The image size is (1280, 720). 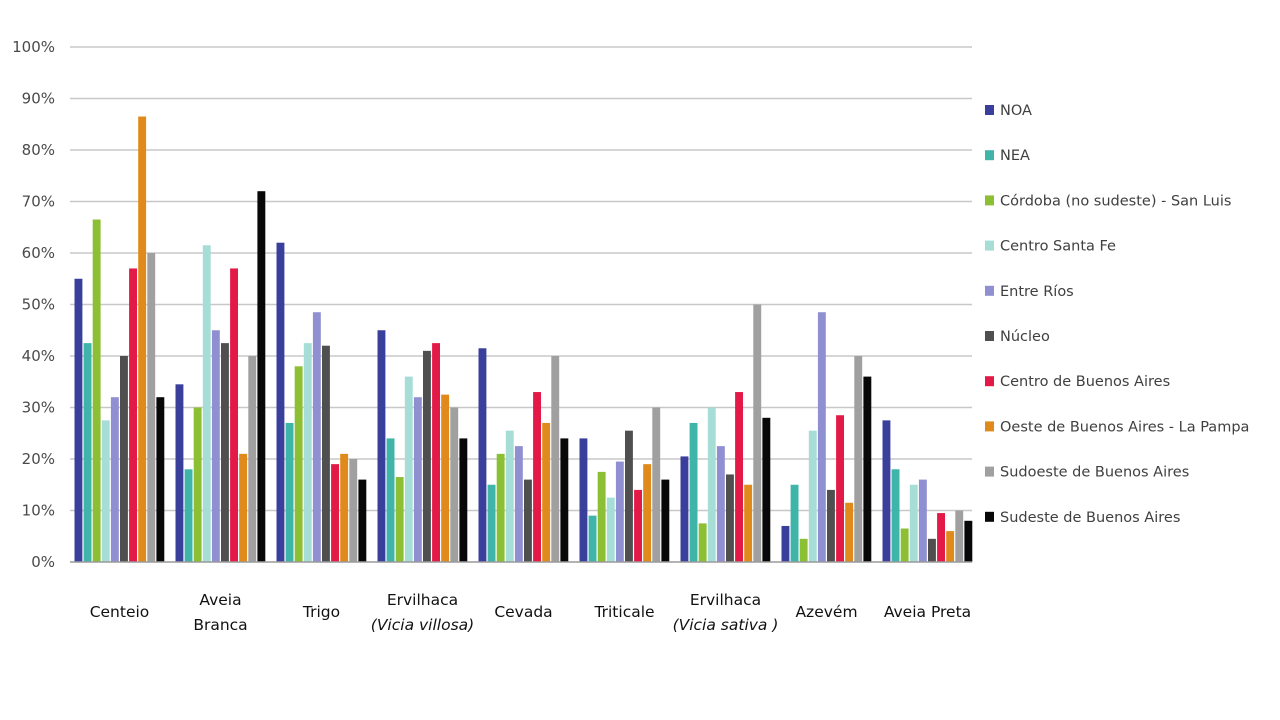 I want to click on legend-label: Sudeste de Buenos Aires, so click(x=1090, y=518).